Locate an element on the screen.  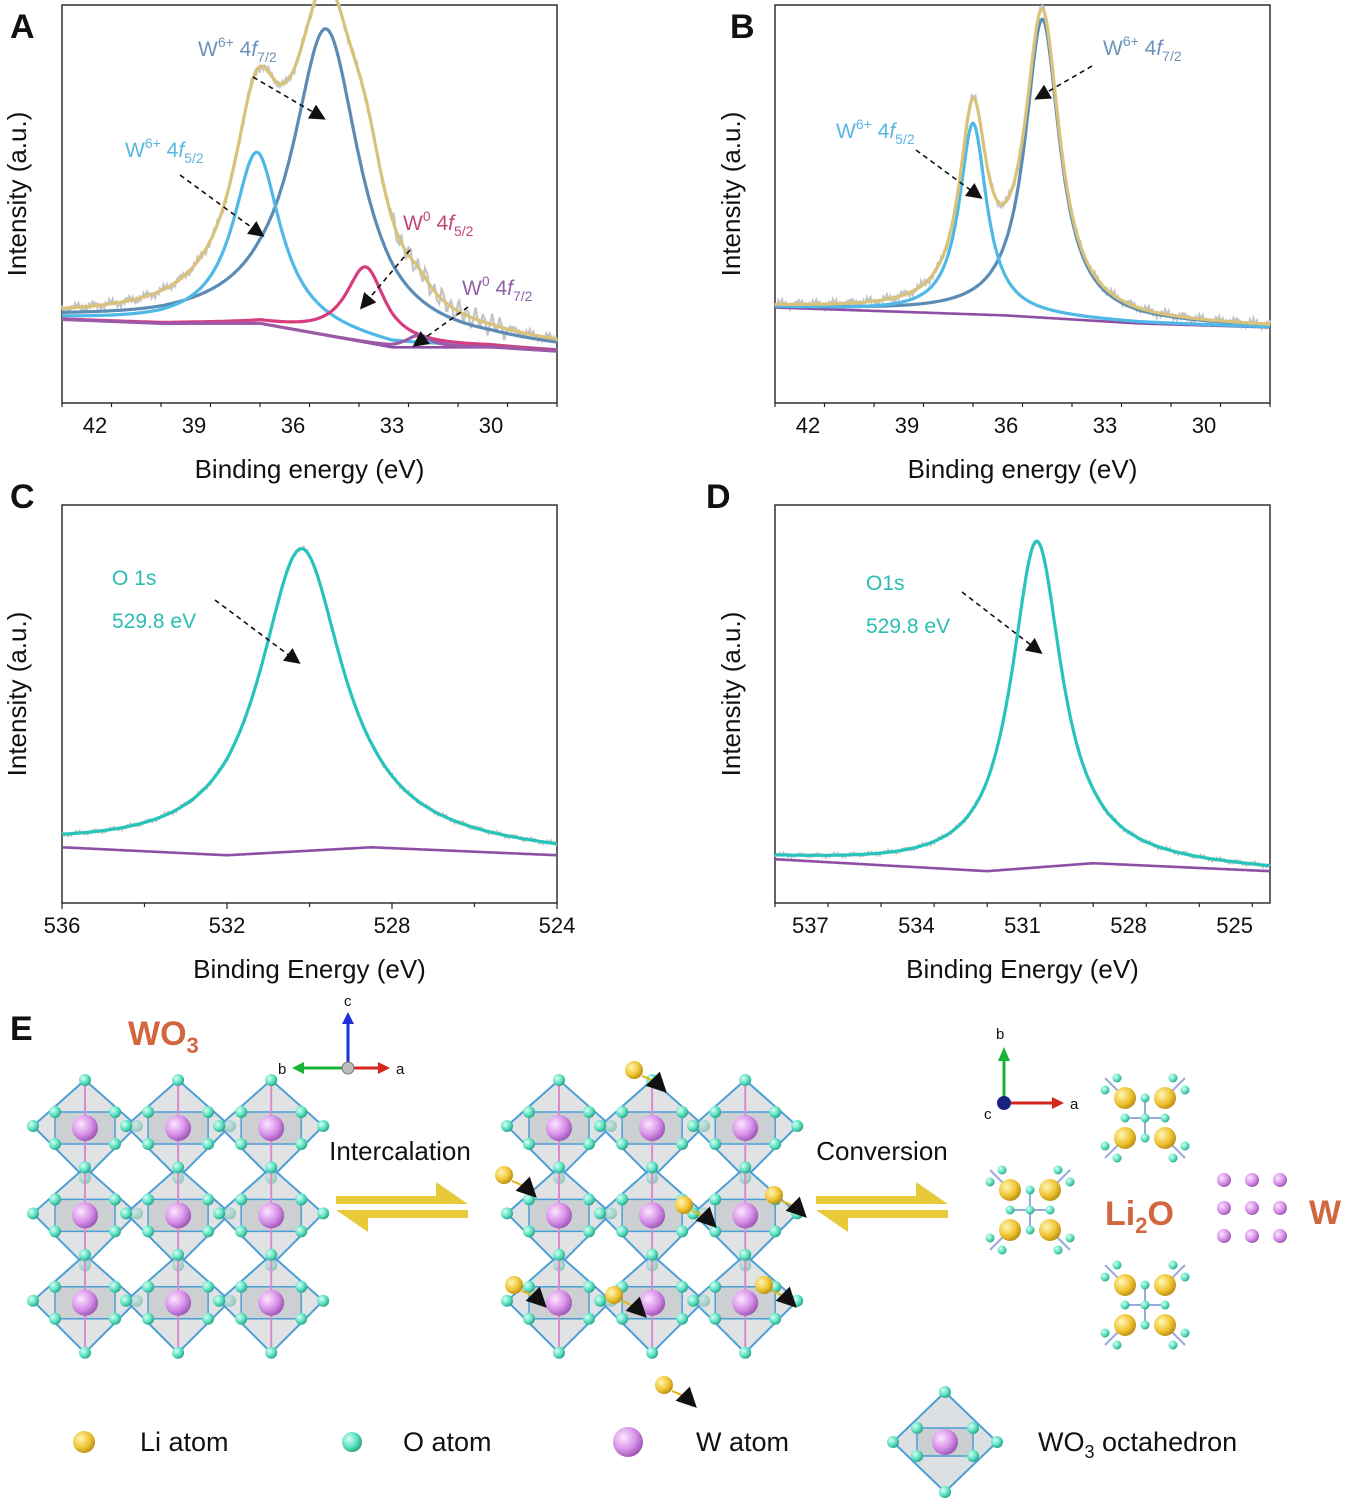
legend-item: W atom is located at coordinates (701, 1442).